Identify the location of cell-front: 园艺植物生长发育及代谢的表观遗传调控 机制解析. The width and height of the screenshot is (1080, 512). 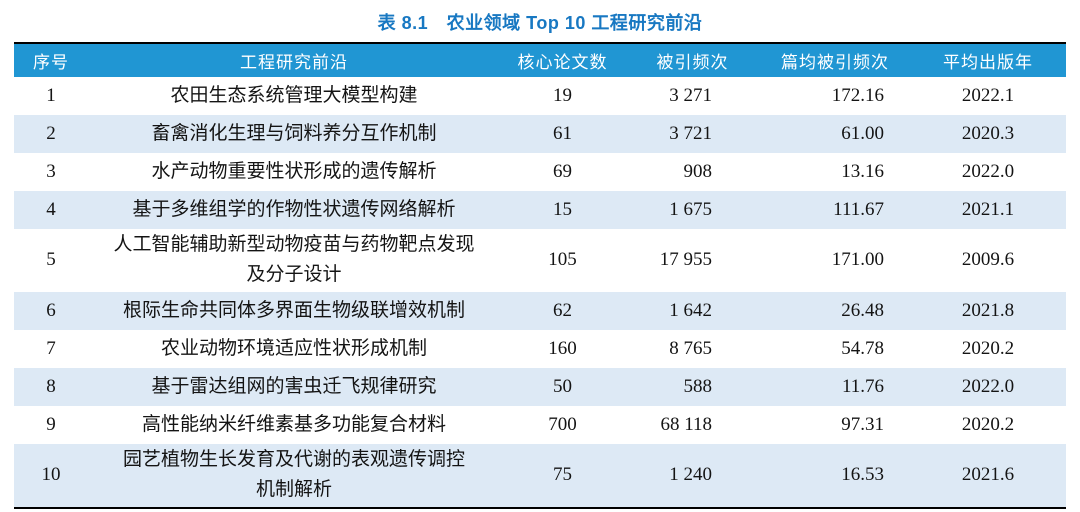
(294, 475).